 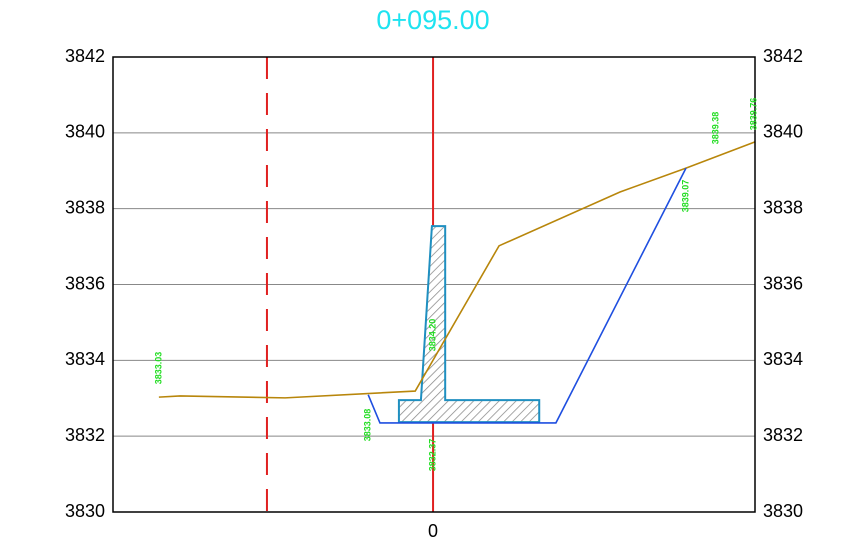 I want to click on elevation-label: 3832.37, so click(x=432, y=455).